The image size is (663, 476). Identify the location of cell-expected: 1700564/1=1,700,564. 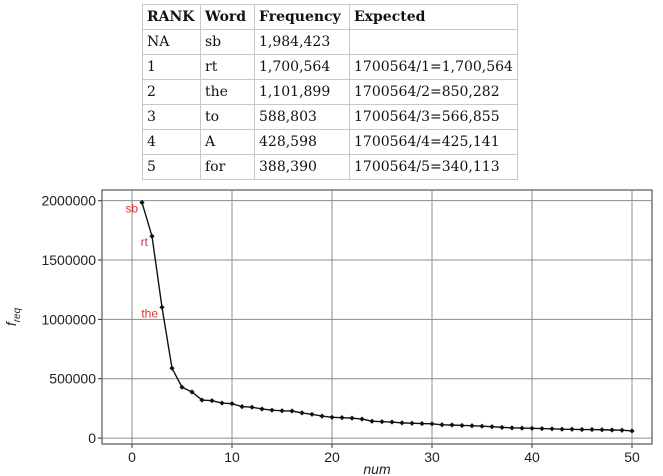
(433, 67).